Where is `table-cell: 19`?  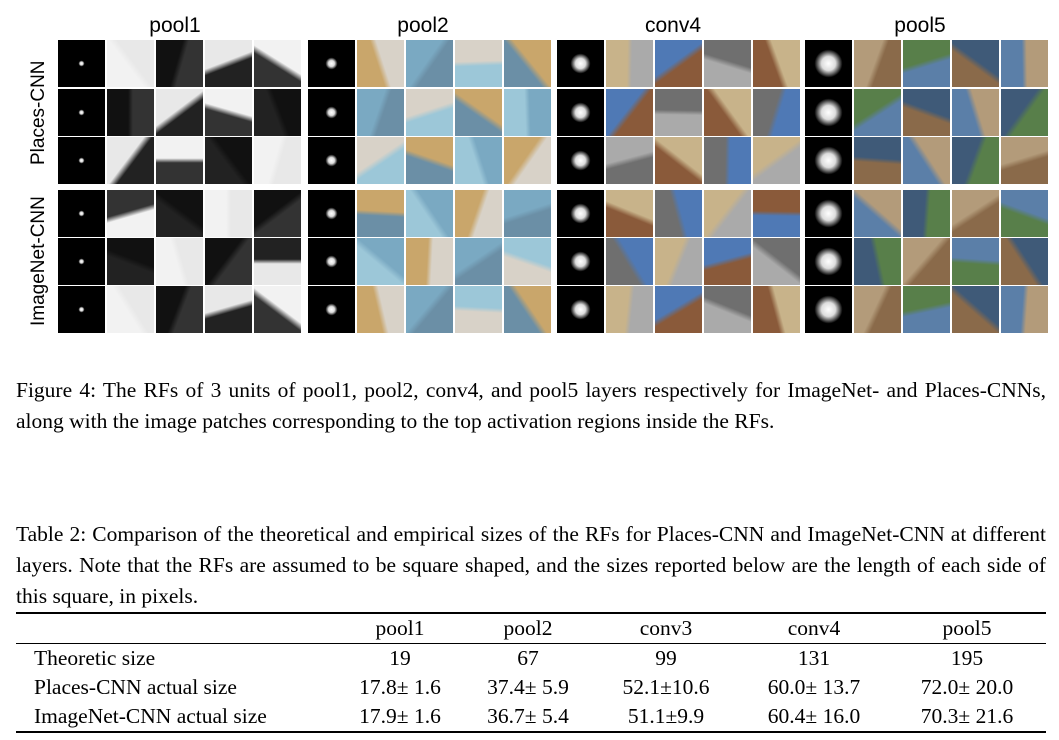
table-cell: 19 is located at coordinates (400, 658).